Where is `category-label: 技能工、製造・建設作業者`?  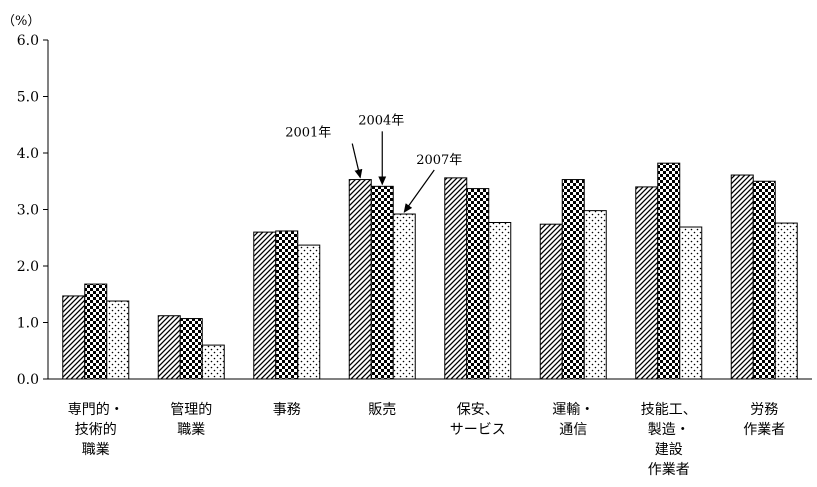
category-label: 技能工、製造・建設作業者 is located at coordinates (669, 440).